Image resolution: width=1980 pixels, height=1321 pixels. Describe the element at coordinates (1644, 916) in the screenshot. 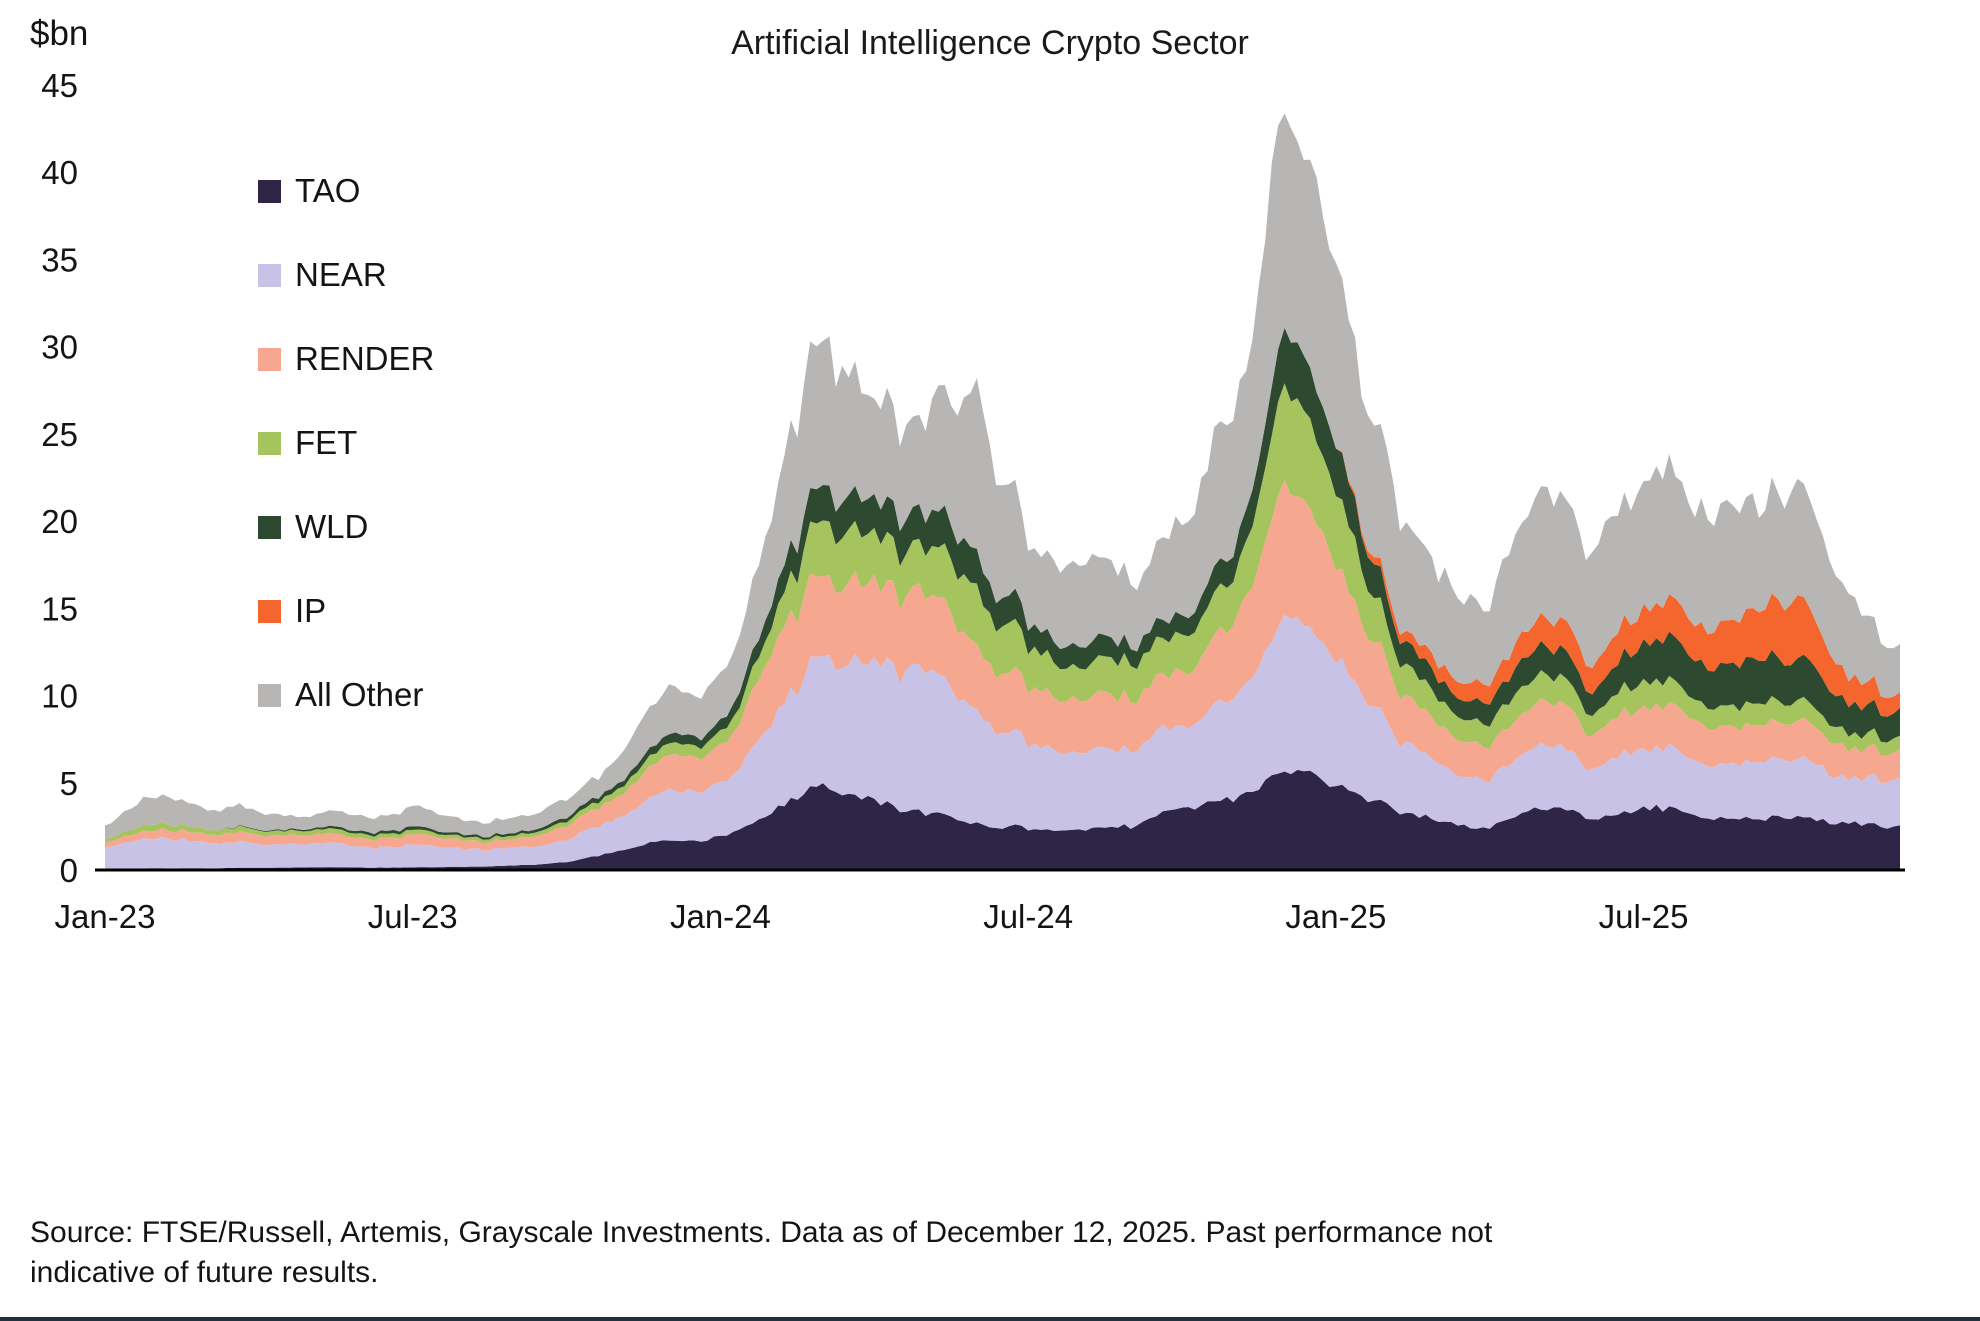

I see `x-axis-tick-label: Jul-25` at that location.